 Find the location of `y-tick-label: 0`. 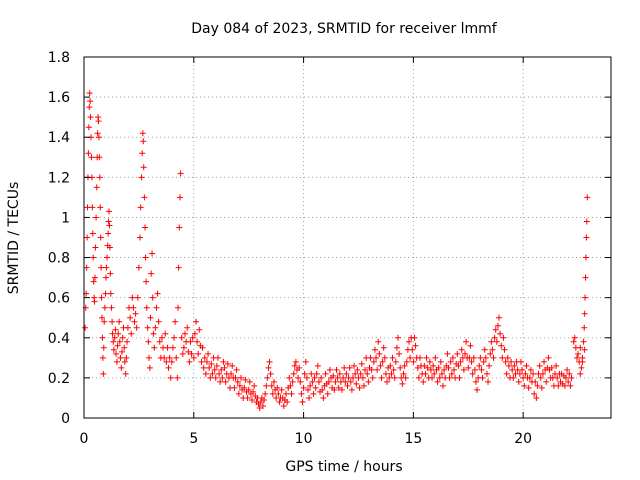

y-tick-label: 0 is located at coordinates (65, 419).